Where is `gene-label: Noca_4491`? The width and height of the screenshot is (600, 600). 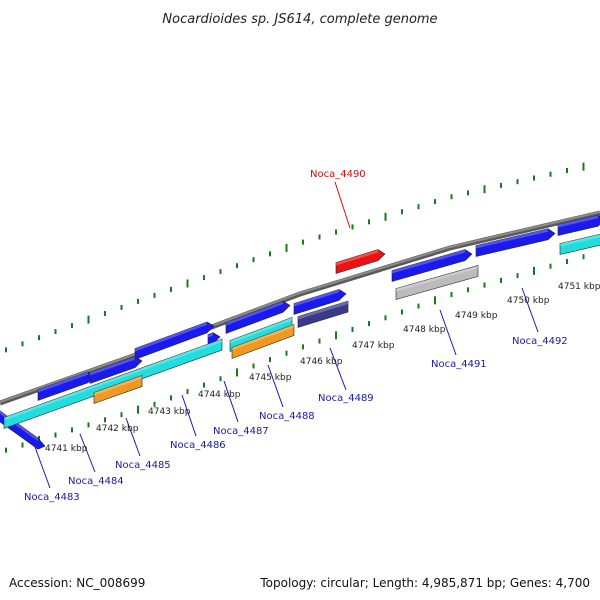 gene-label: Noca_4491 is located at coordinates (459, 364).